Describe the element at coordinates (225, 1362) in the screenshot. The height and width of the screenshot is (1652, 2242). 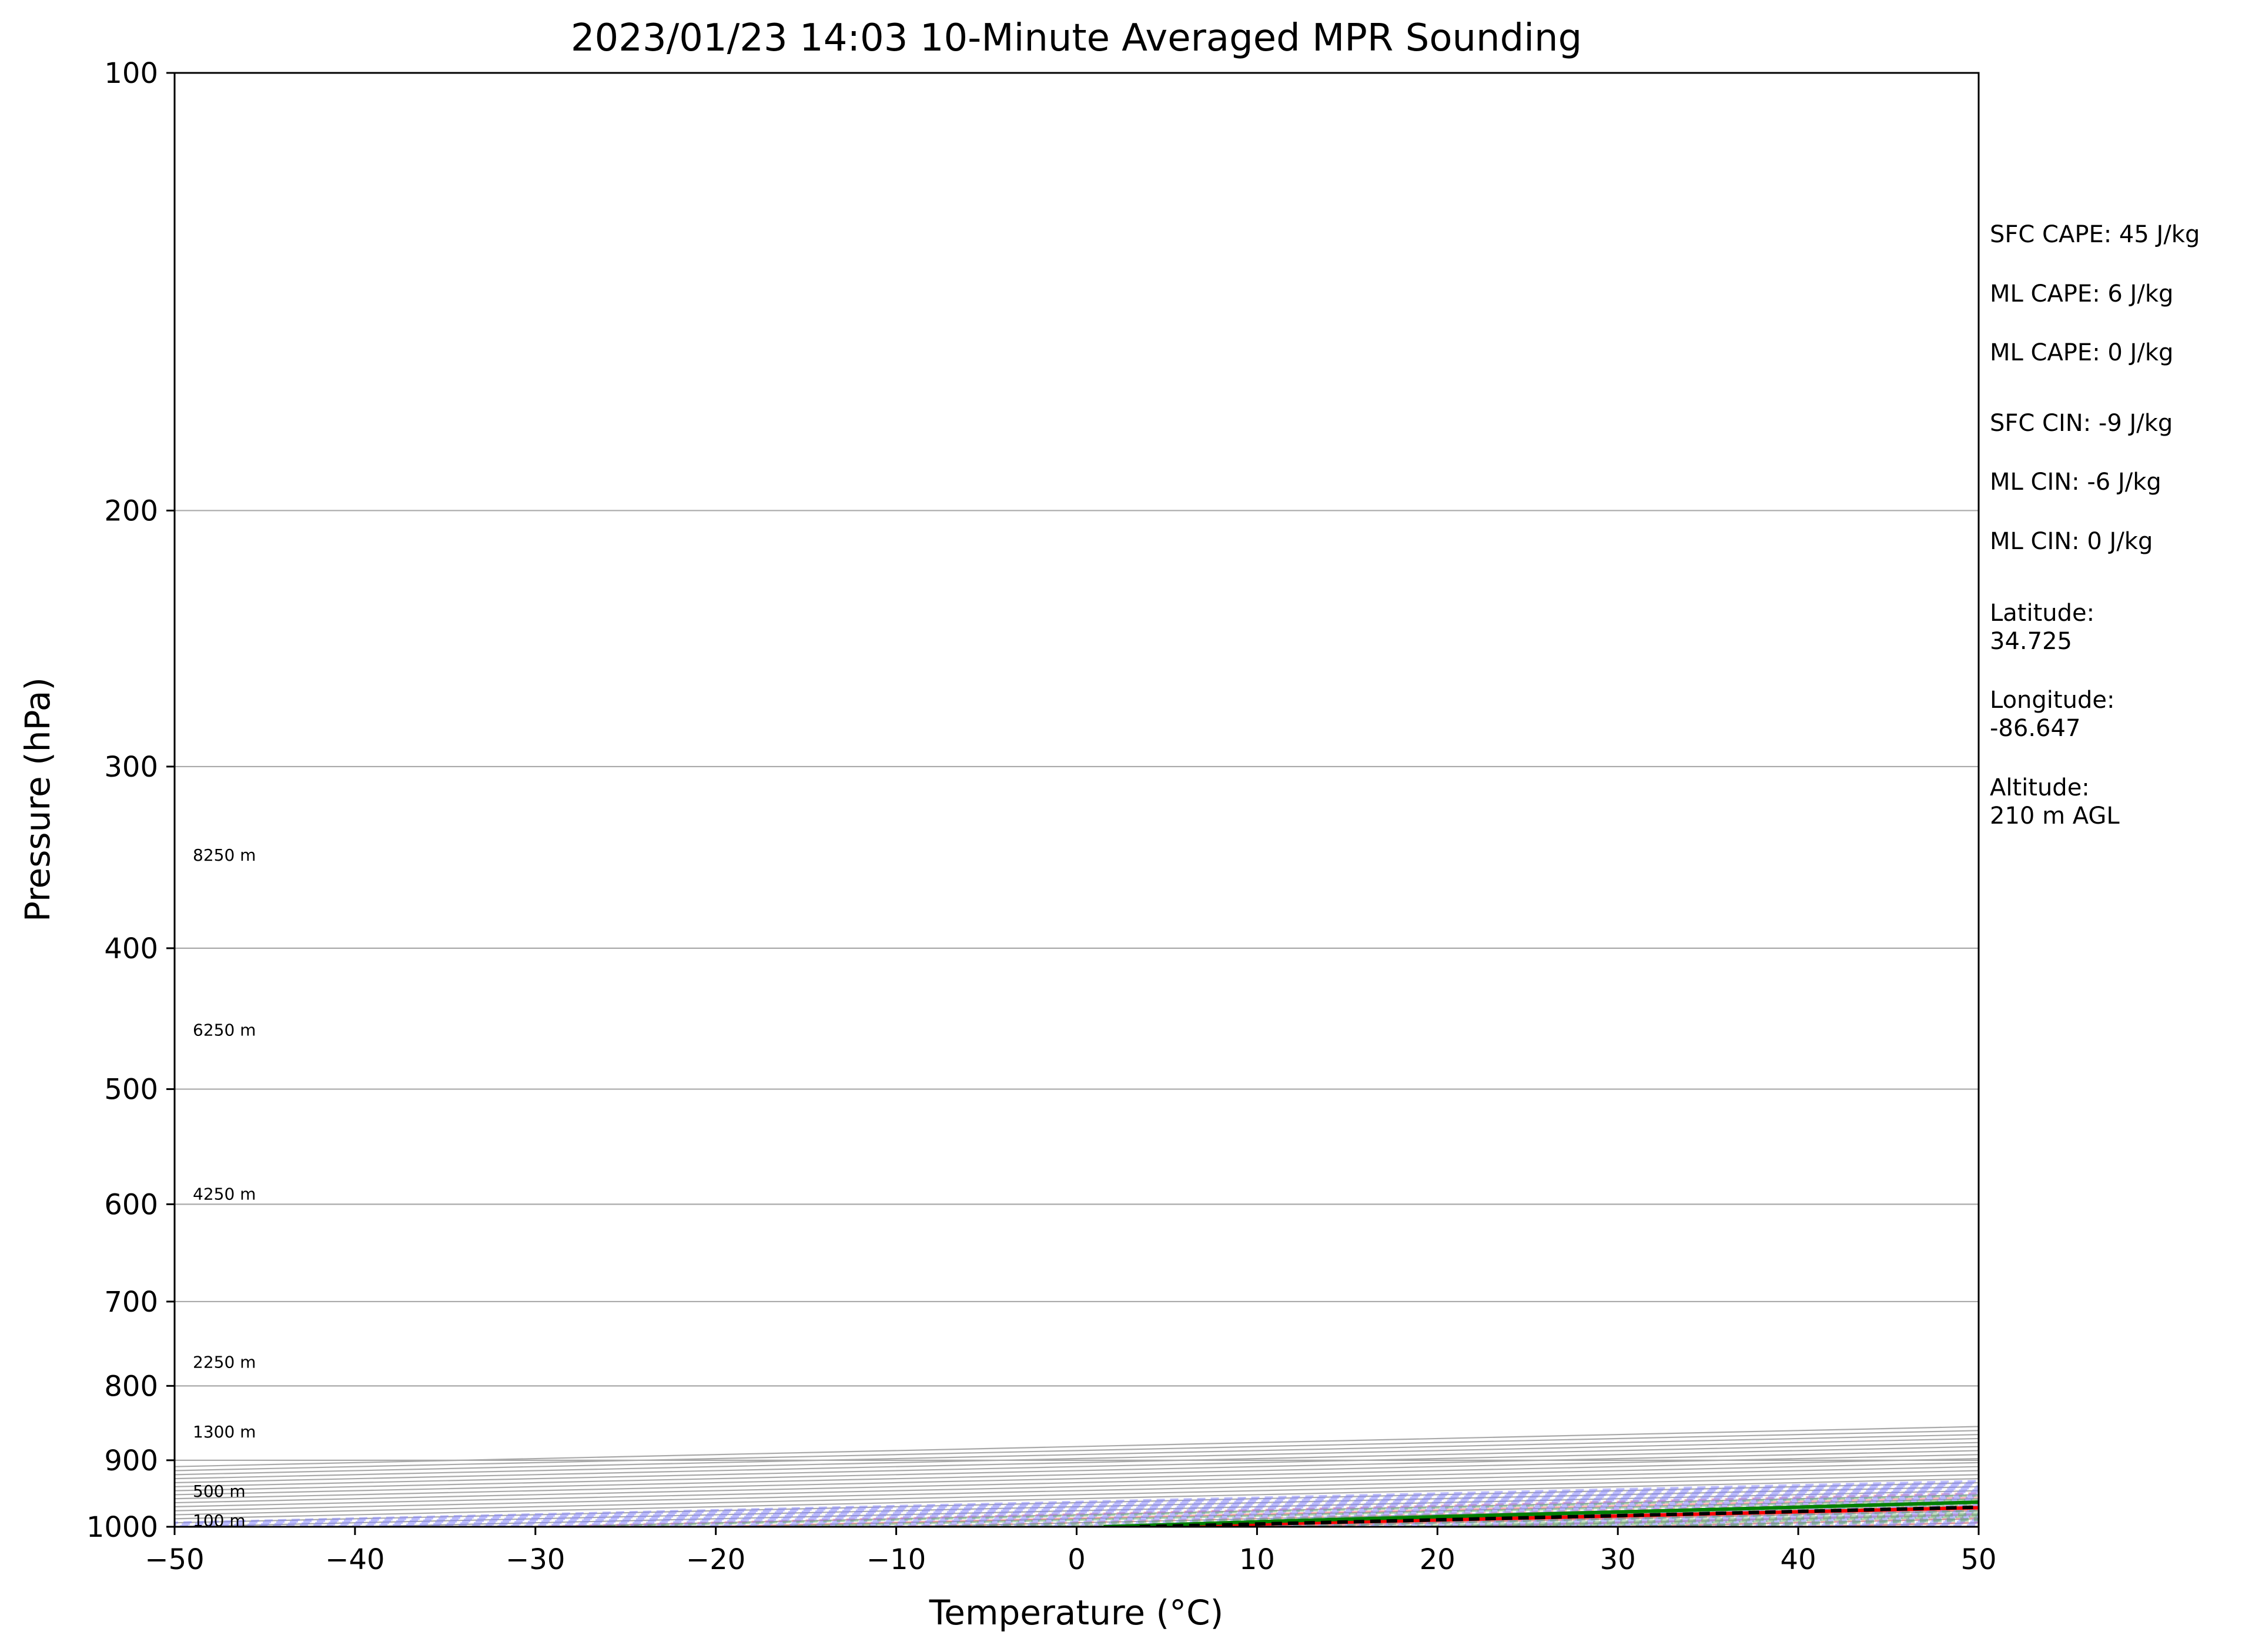
I see `height-label: 2250 m` at that location.